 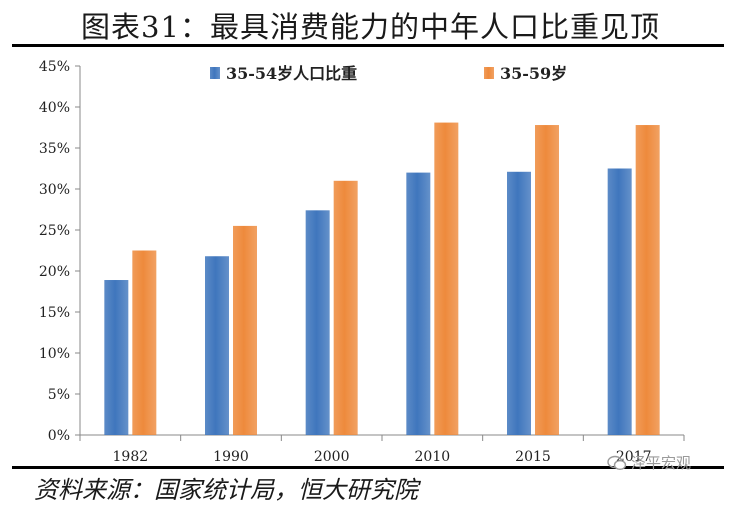 I want to click on source-note: 资料来源：国家统计局，恒大研究院, so click(x=226, y=490).